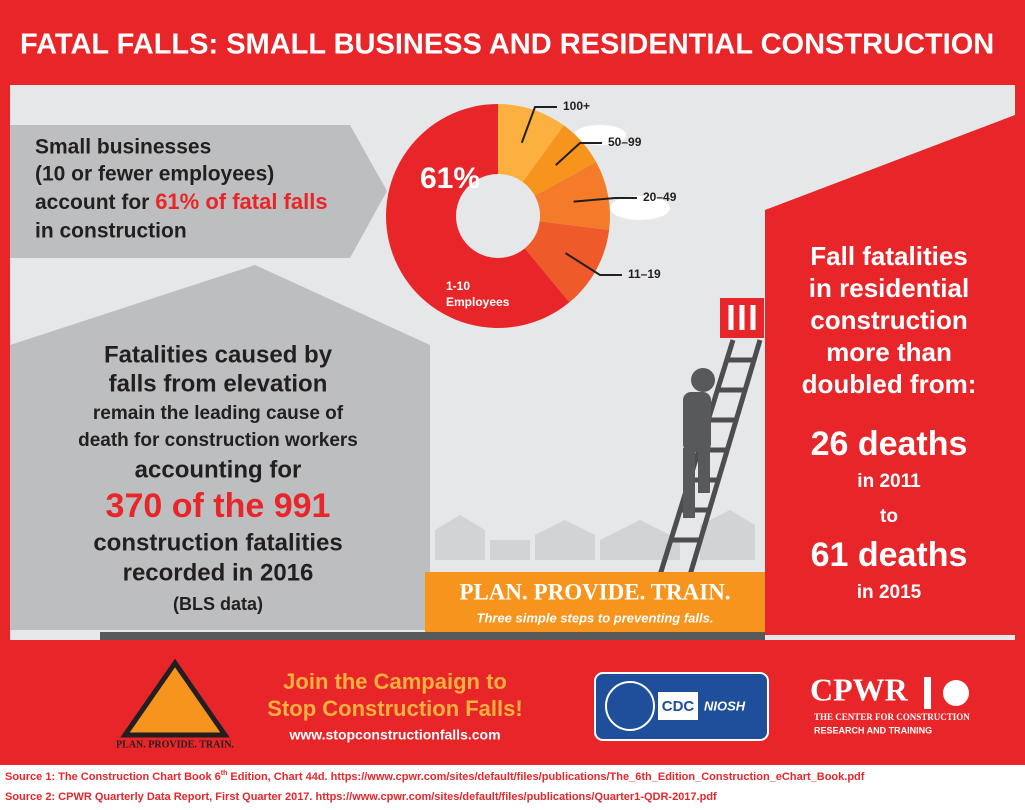  What do you see at coordinates (394, 735) in the screenshot?
I see `campaign-url: www.stopconstructionfalls.com` at bounding box center [394, 735].